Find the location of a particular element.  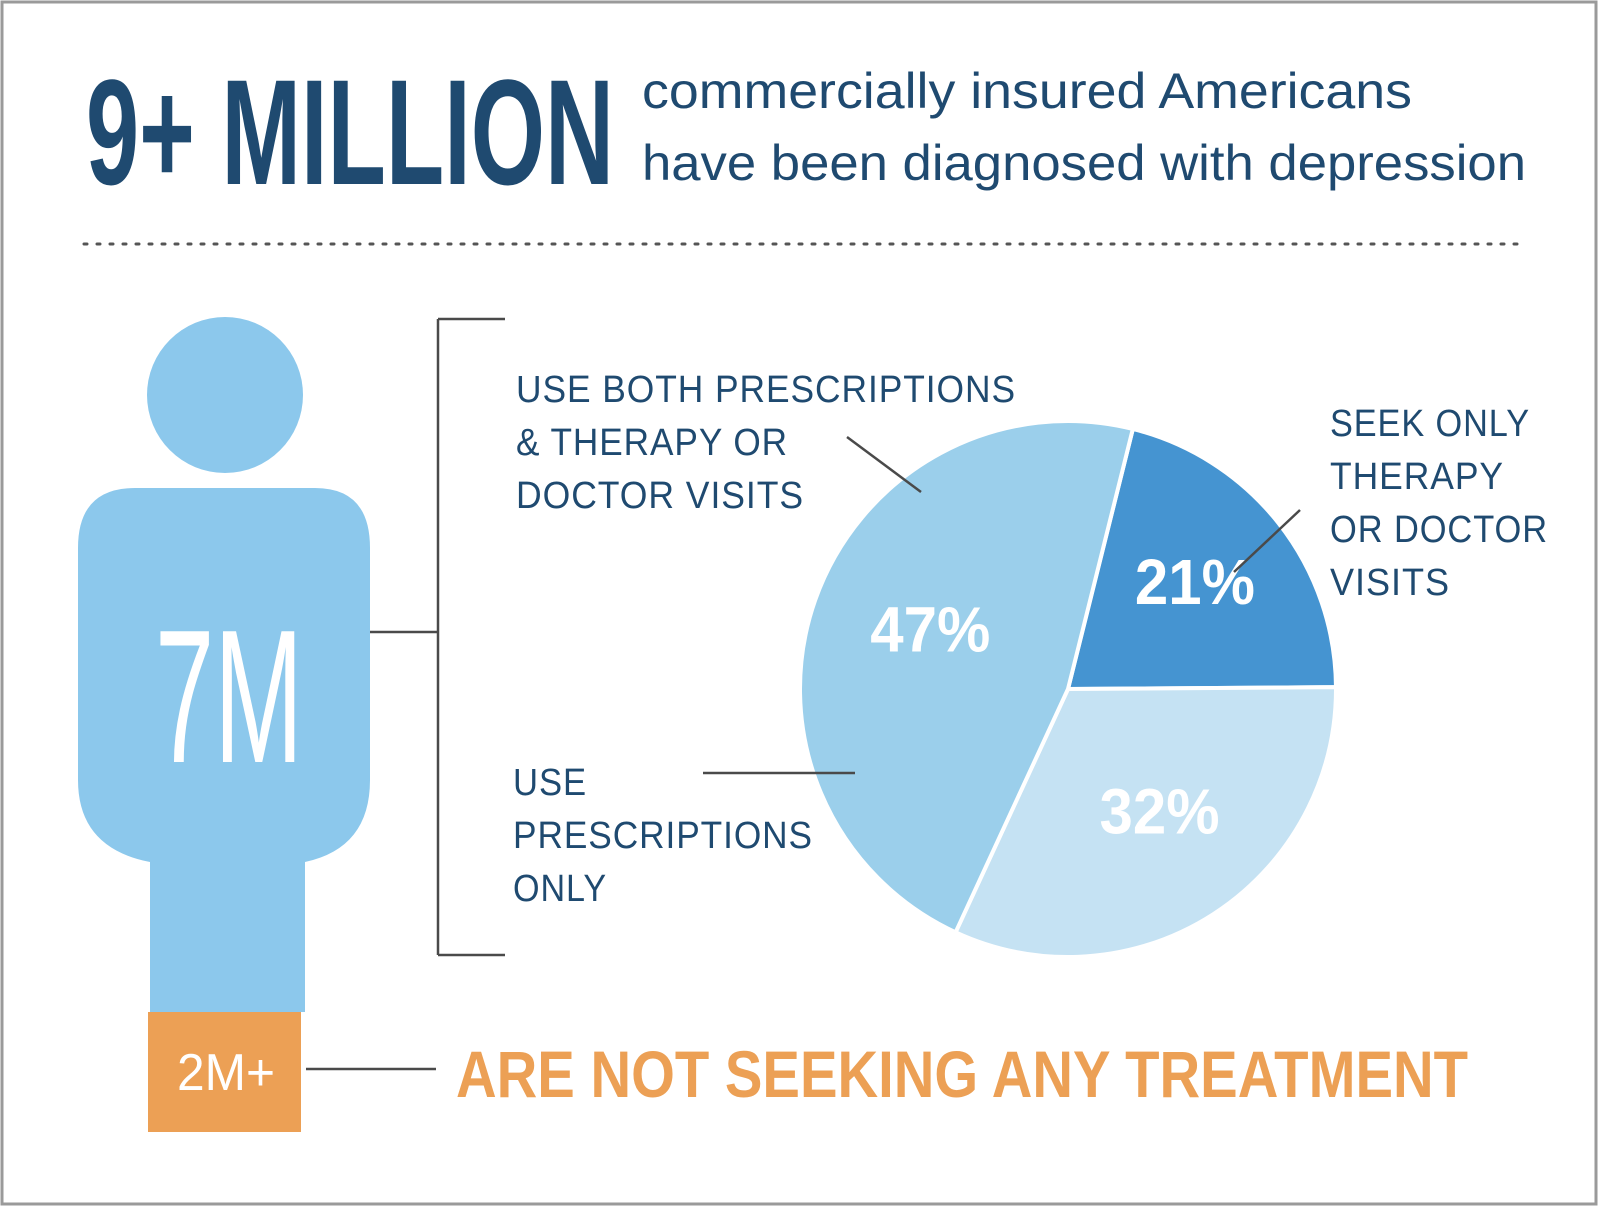

pie-slice-value-2: 32% is located at coordinates (1160, 811).